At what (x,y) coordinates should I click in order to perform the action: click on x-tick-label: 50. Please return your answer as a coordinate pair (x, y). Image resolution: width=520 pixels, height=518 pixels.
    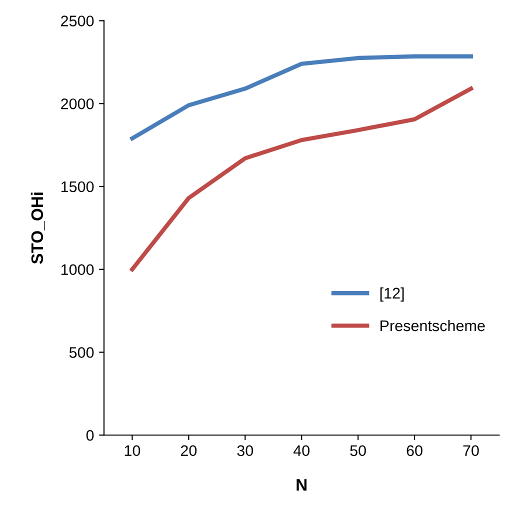
    Looking at the image, I should click on (358, 450).